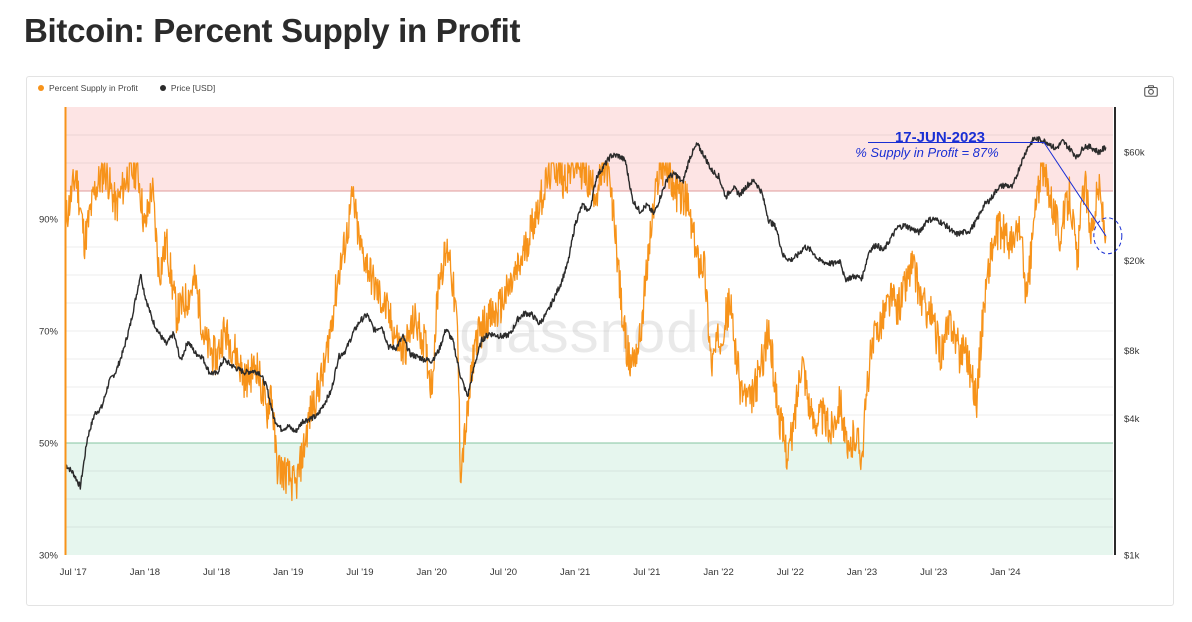 This screenshot has width=1192, height=622. What do you see at coordinates (41, 88) in the screenshot?
I see `legend-dot-supply-in-profit` at bounding box center [41, 88].